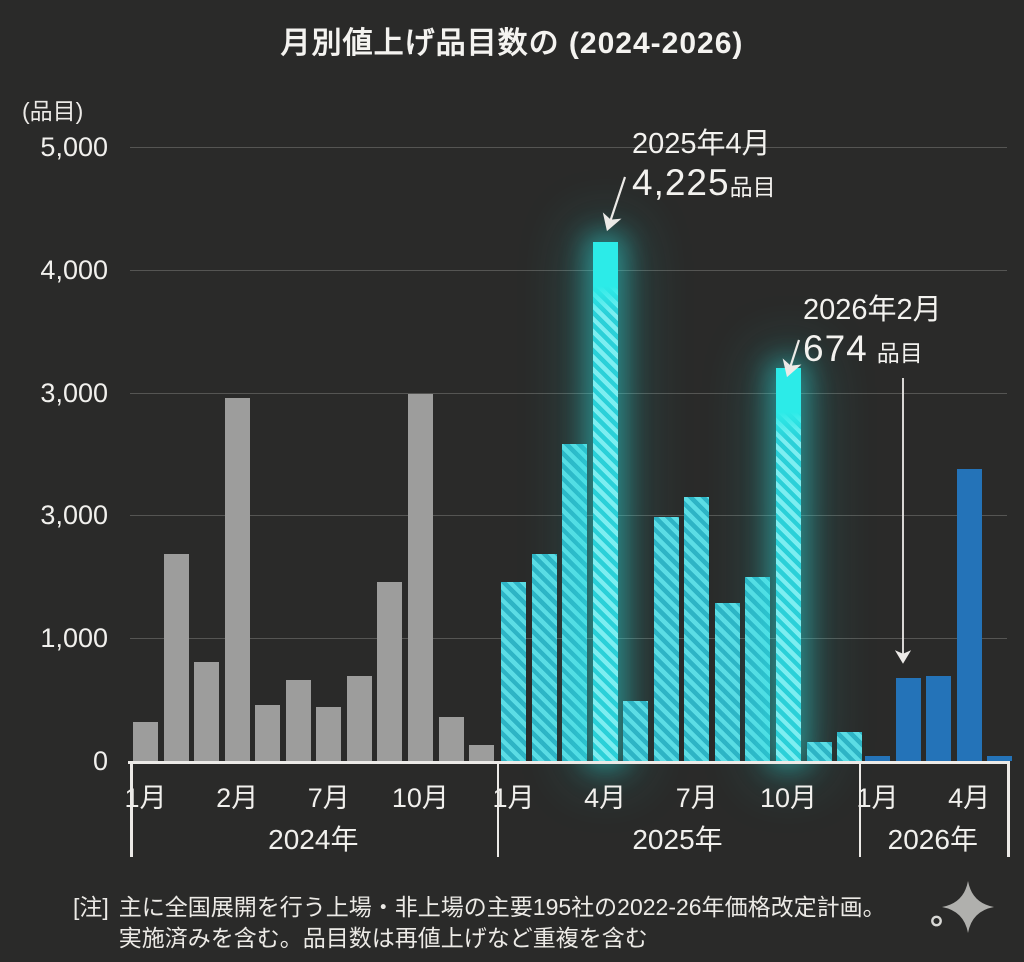 This screenshot has width=1024, height=962. What do you see at coordinates (1000, 758) in the screenshot?
I see `bar-2026年-5` at bounding box center [1000, 758].